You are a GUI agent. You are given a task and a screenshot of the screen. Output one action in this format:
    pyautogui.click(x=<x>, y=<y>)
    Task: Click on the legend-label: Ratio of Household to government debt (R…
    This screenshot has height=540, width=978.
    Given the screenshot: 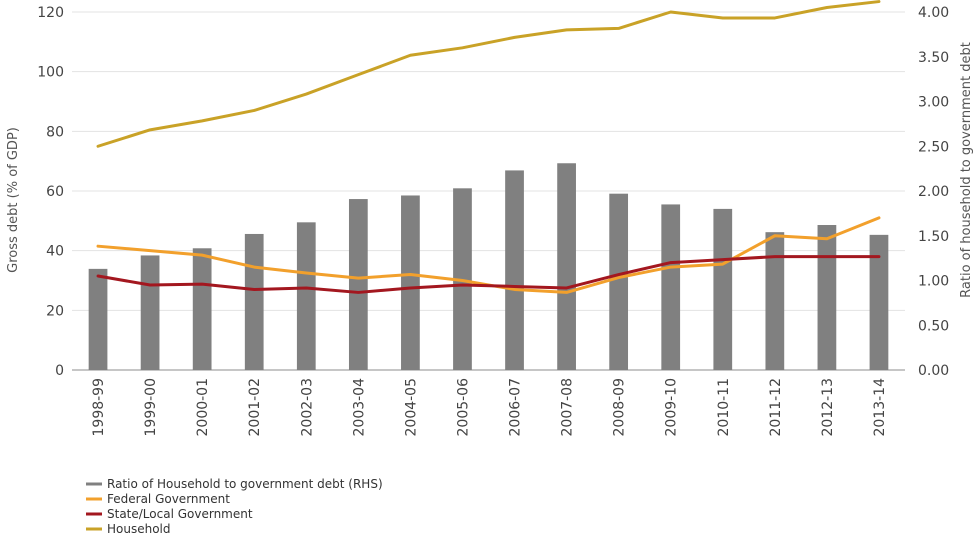 What is the action you would take?
    pyautogui.click(x=245, y=484)
    